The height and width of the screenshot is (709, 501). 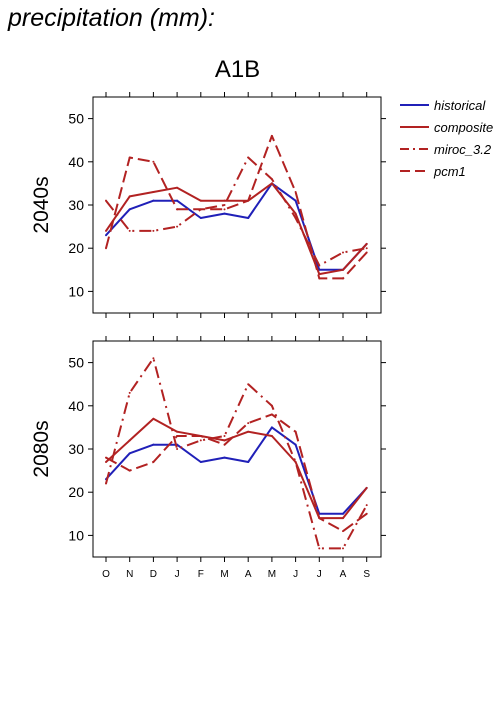 What do you see at coordinates (129, 574) in the screenshot?
I see `x-tick-label: N` at bounding box center [129, 574].